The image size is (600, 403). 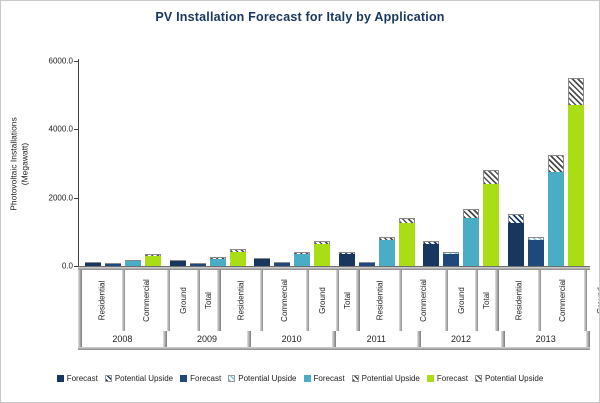 What do you see at coordinates (461, 339) in the screenshot?
I see `year-label-2012: 2012` at bounding box center [461, 339].